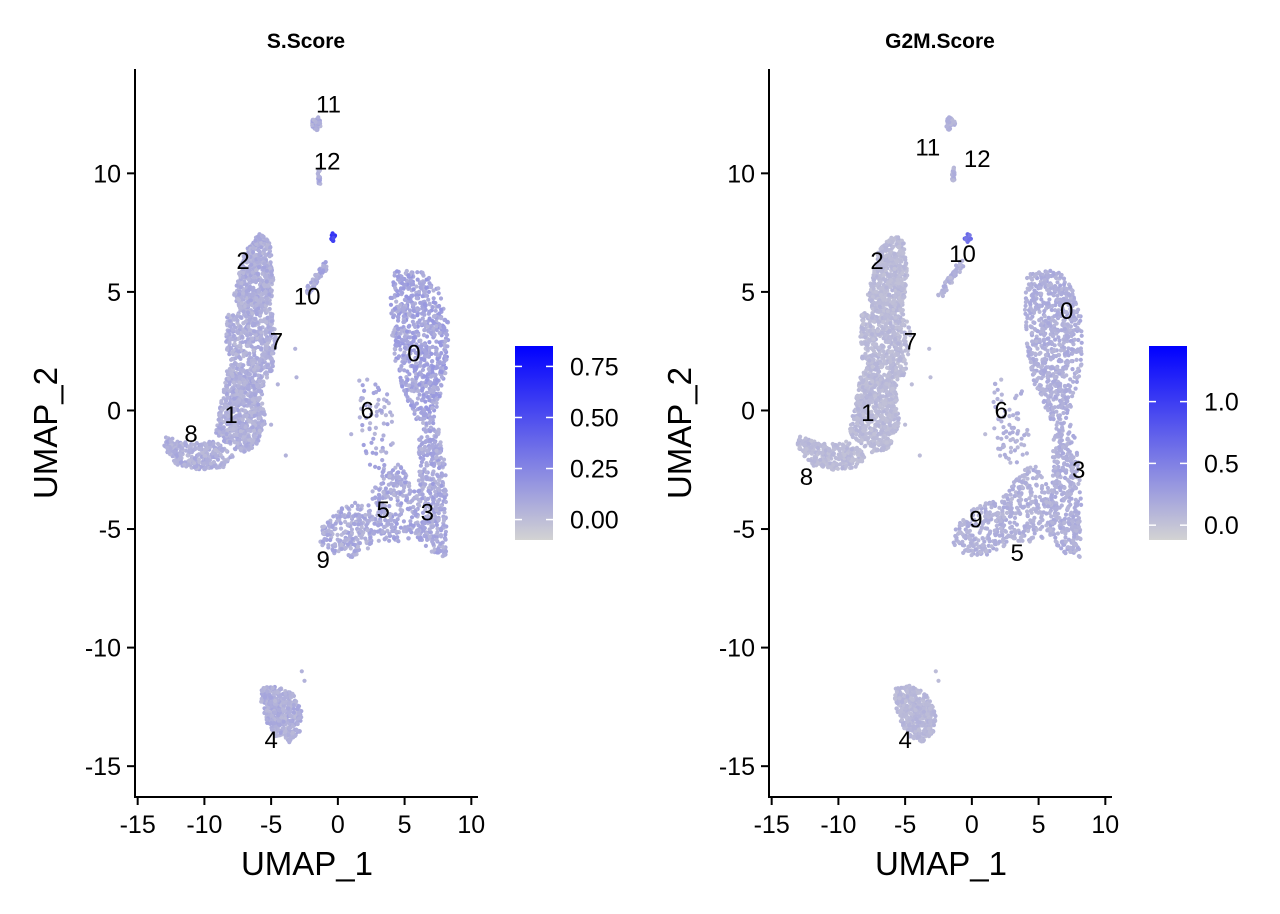  Describe the element at coordinates (190, 434) in the screenshot. I see `cluster-label: 8` at that location.